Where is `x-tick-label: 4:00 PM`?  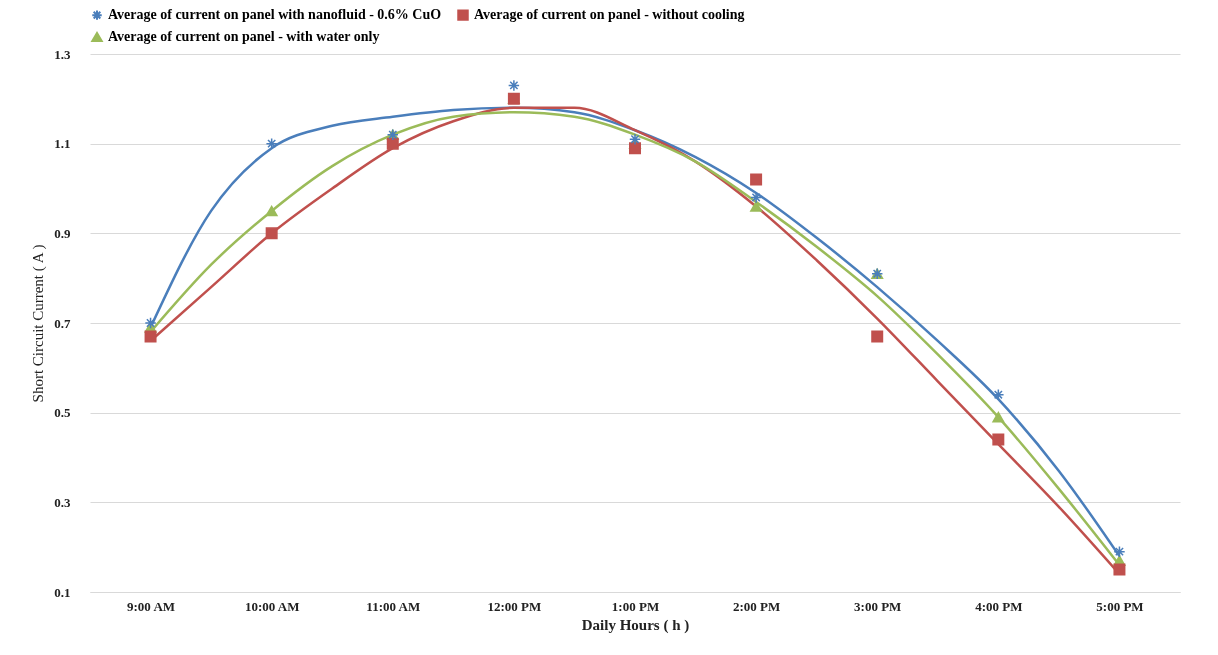
x-tick-label: 4:00 PM is located at coordinates (999, 606).